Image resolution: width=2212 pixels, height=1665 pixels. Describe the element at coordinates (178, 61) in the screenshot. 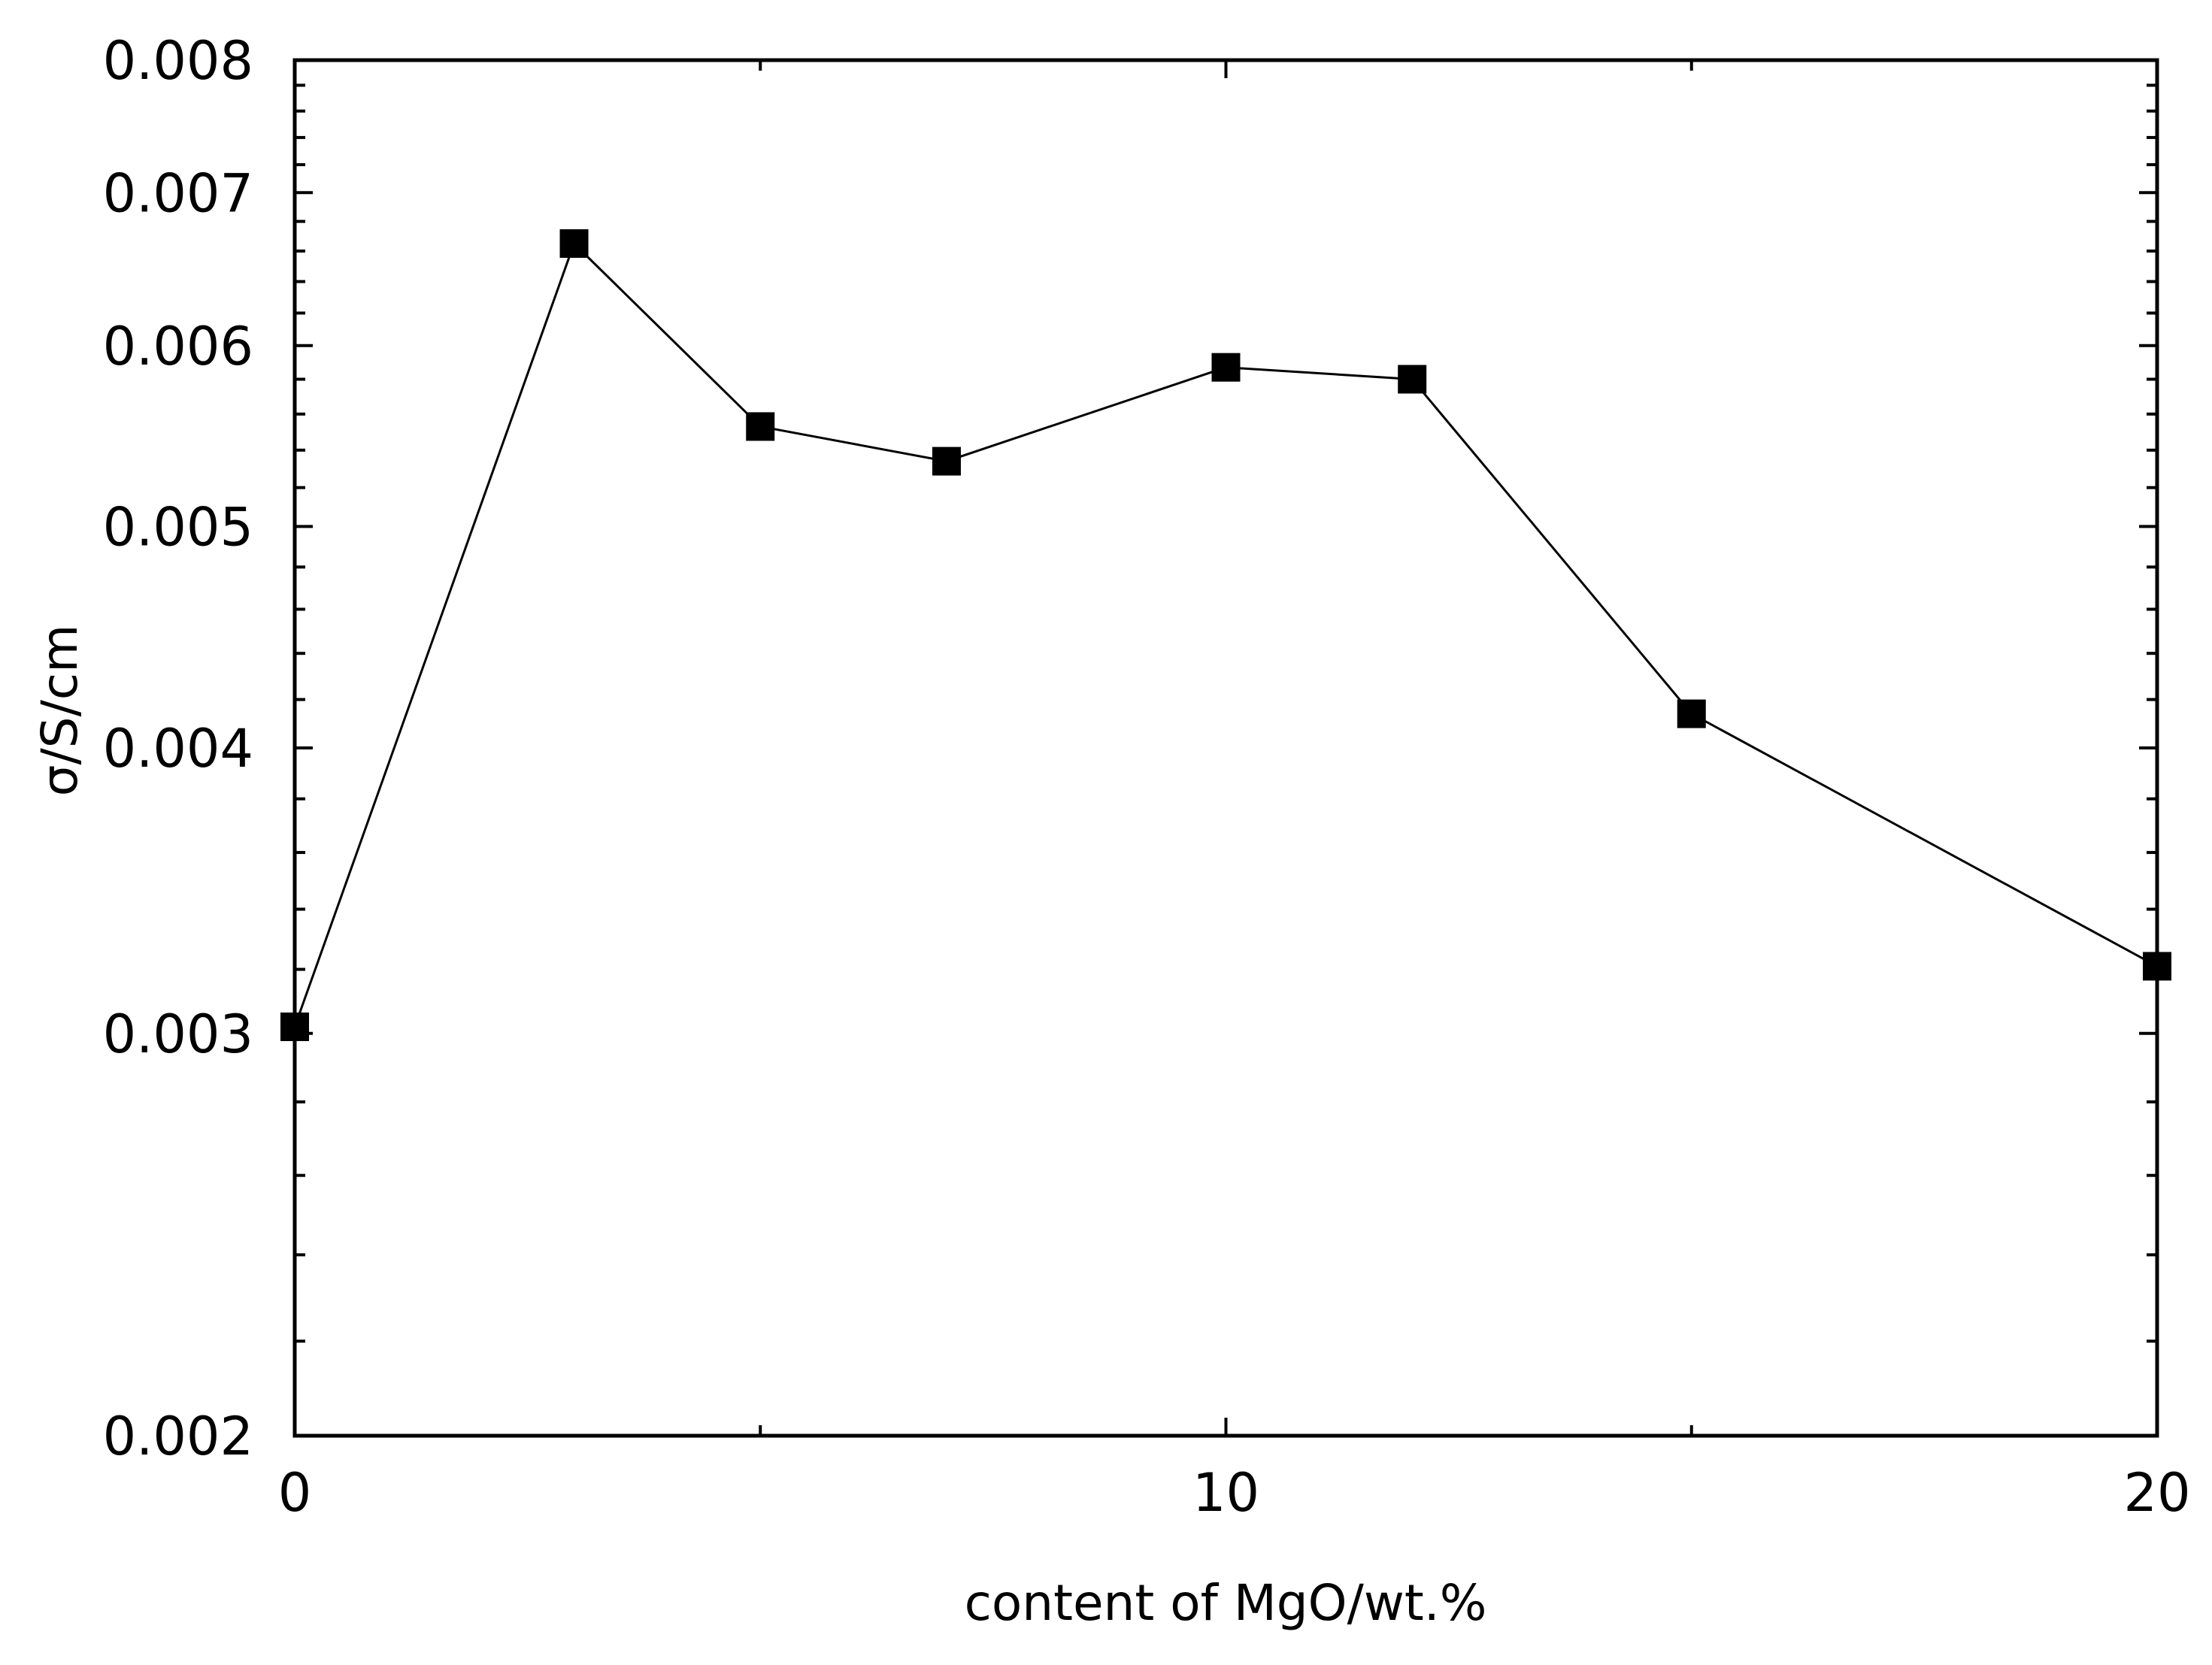

I see `y-tick-label: 0.008` at that location.